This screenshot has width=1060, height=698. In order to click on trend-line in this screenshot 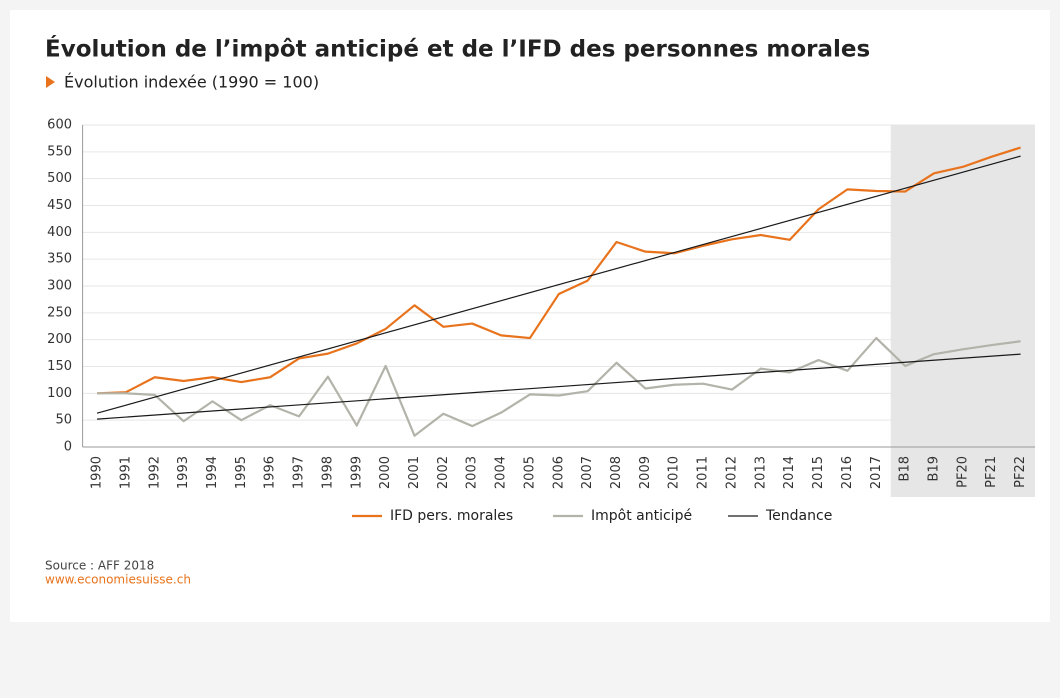, I will do `click(558, 386)`.